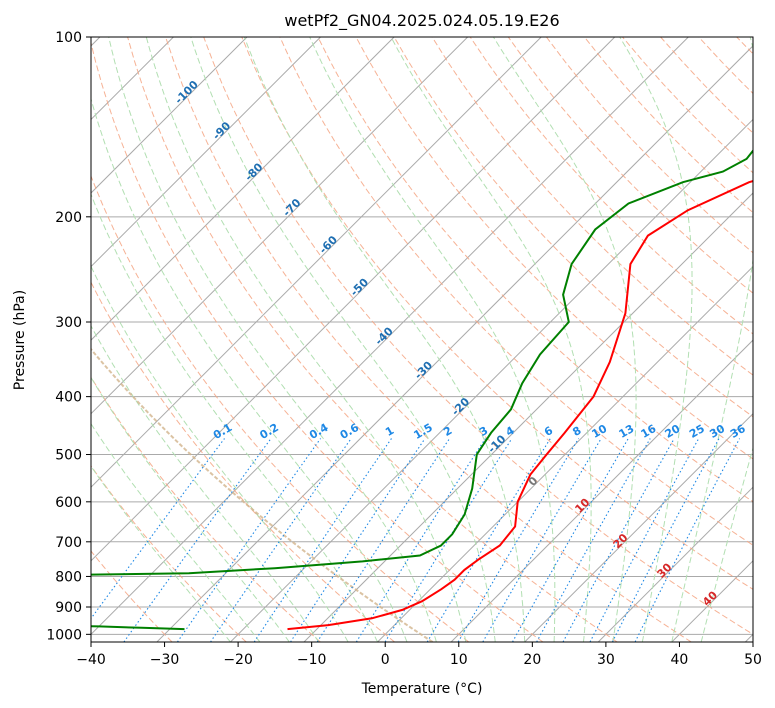  What do you see at coordinates (423, 370) in the screenshot?
I see `isotherm-label: -30` at bounding box center [423, 370].